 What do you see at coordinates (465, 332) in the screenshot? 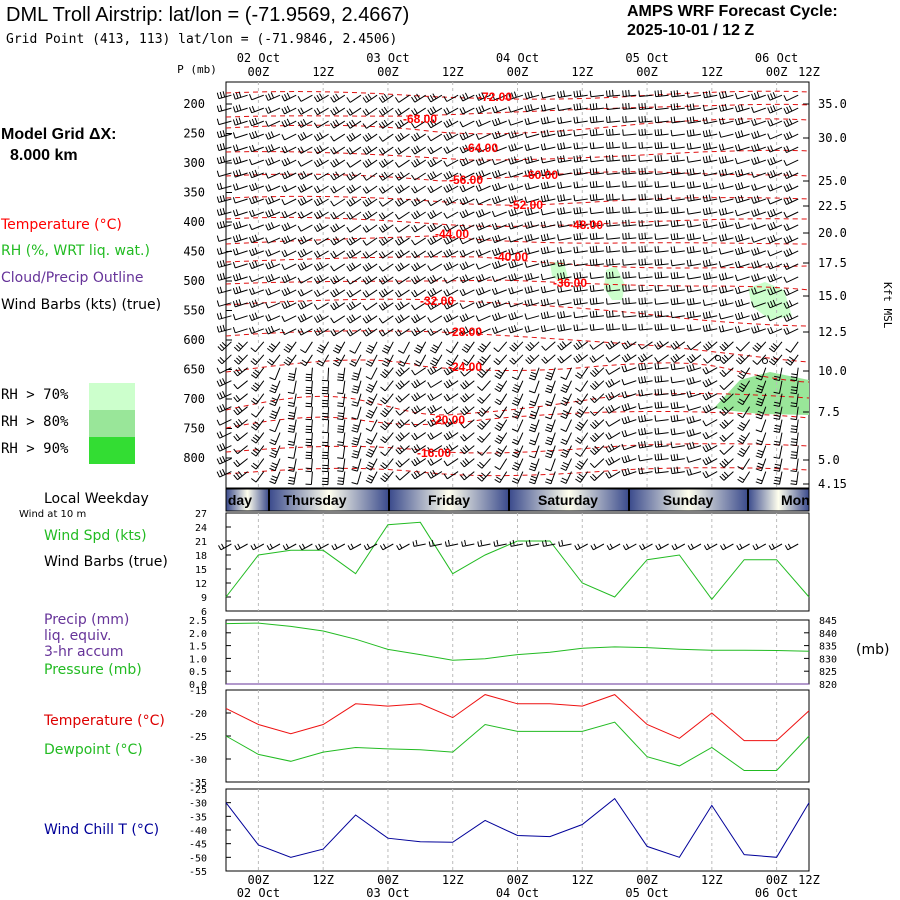
I see `temperature-contour-label: -28.00` at bounding box center [465, 332].